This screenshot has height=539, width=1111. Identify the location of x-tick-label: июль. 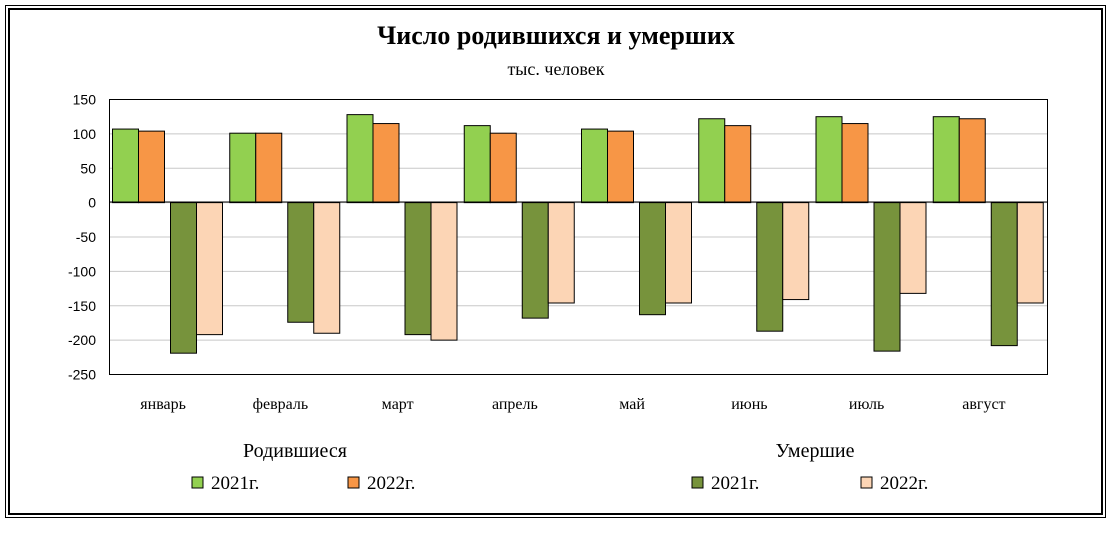
(866, 404).